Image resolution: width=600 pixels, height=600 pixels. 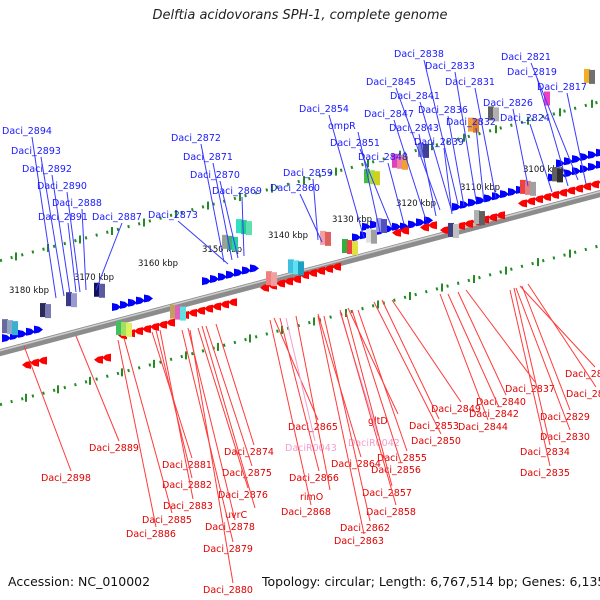 I want to click on gene-label: Daci_2830, so click(x=565, y=437).